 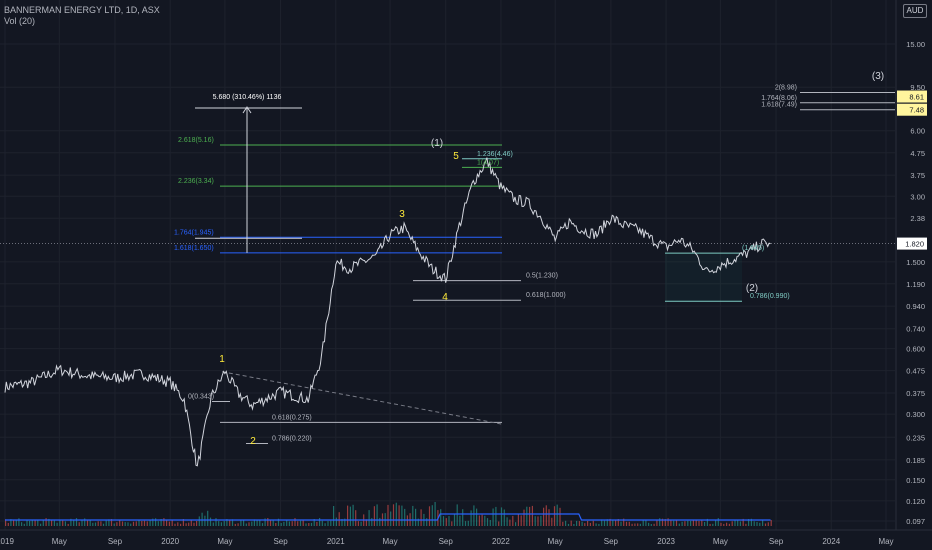 I want to click on price-tick-label: 4.75, so click(x=917, y=153).